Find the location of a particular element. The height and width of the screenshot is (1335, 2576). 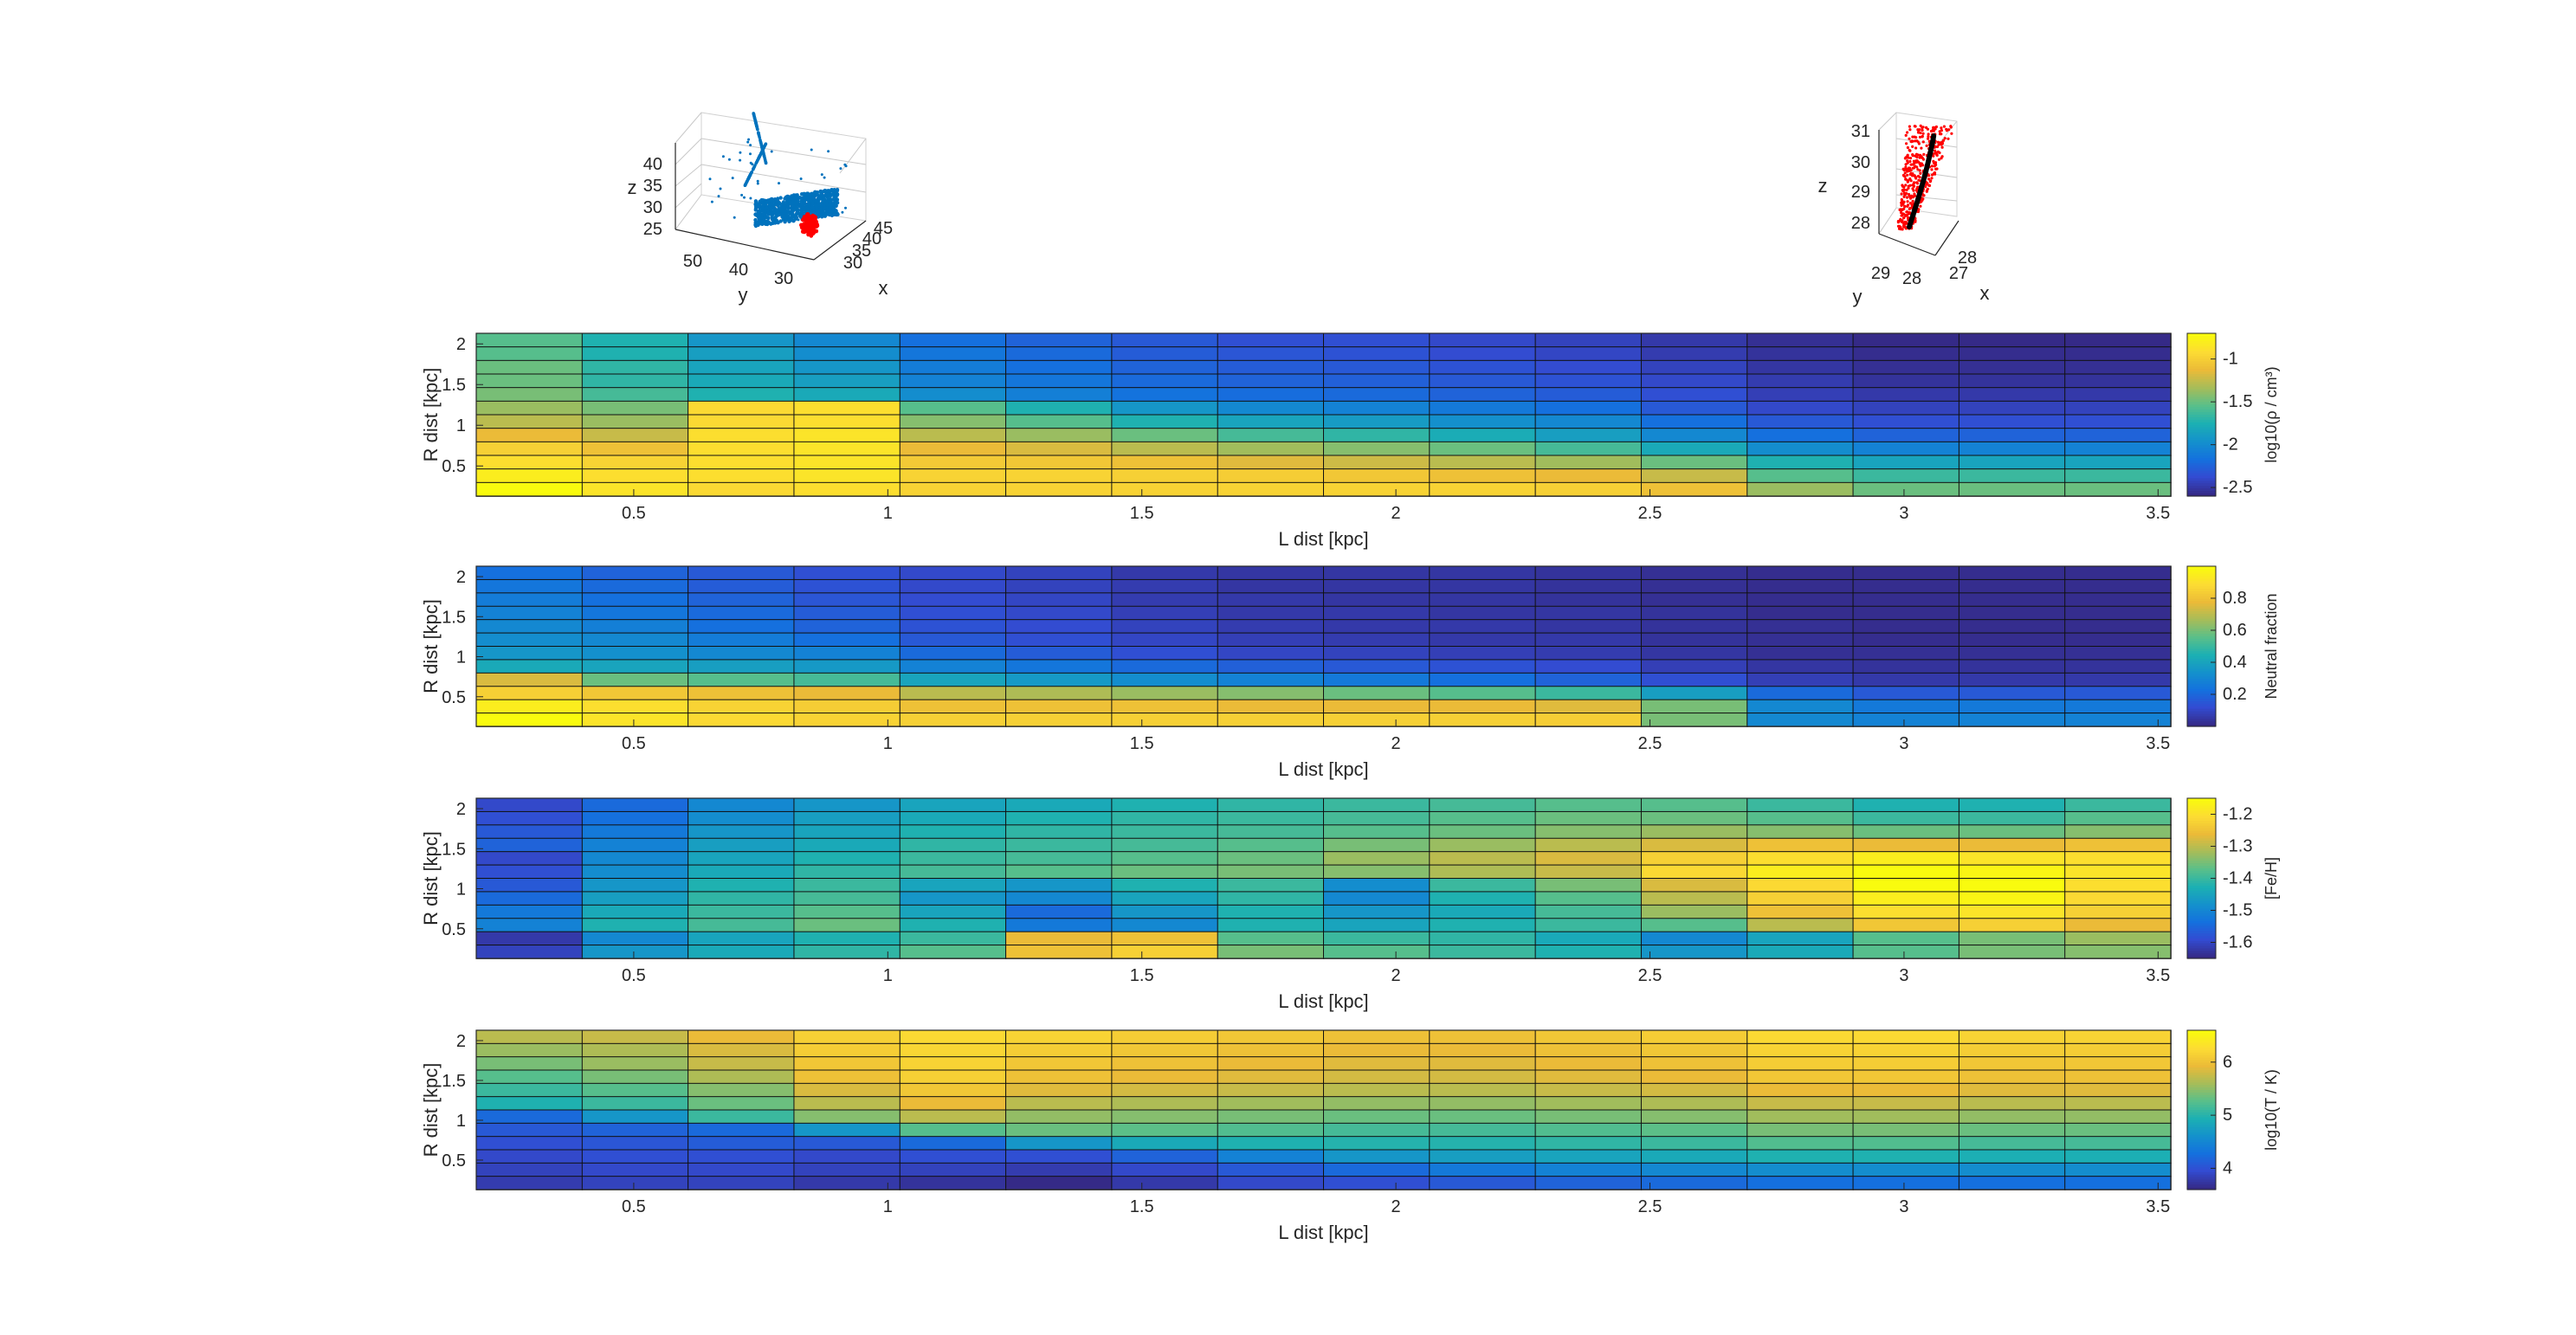

colorbar-tick-label: -1.4 is located at coordinates (2237, 878).